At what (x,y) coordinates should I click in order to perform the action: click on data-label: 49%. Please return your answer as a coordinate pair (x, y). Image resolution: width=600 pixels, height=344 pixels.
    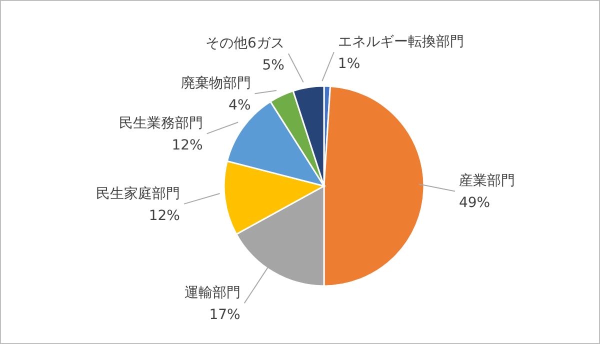
    Looking at the image, I should click on (474, 203).